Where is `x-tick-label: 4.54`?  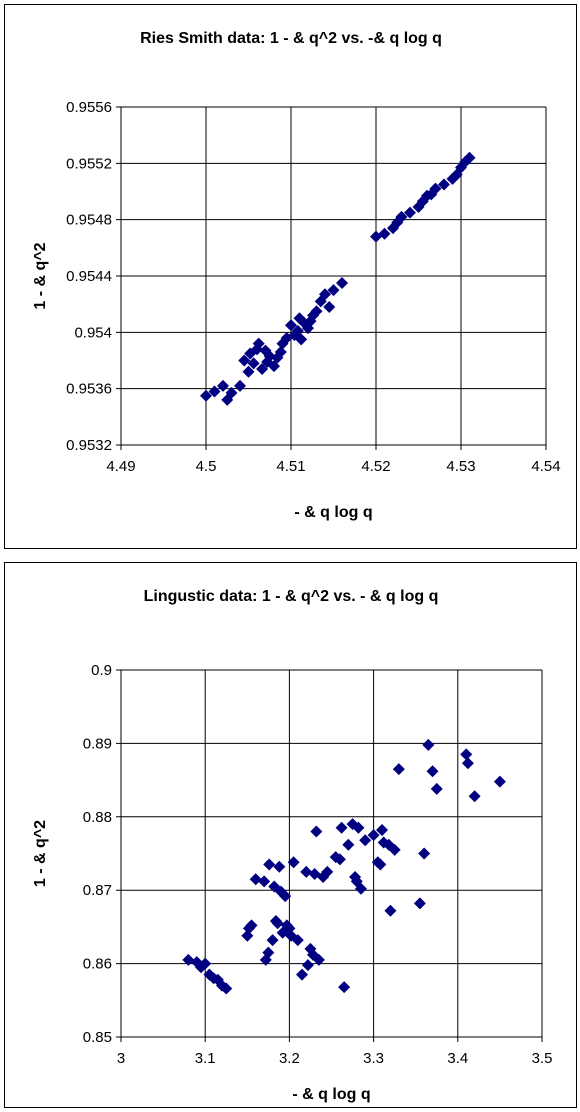
x-tick-label: 4.54 is located at coordinates (545, 466).